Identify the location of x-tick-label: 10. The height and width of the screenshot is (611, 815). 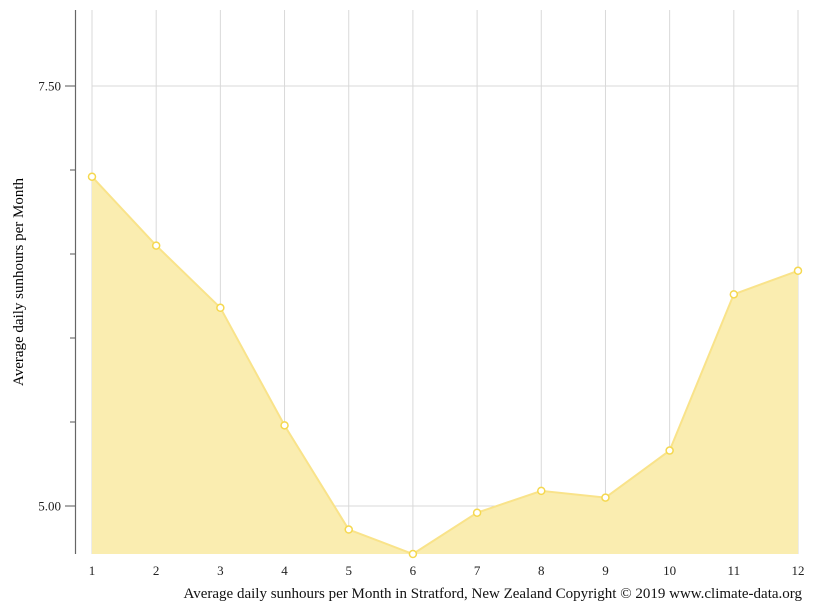
(669, 570).